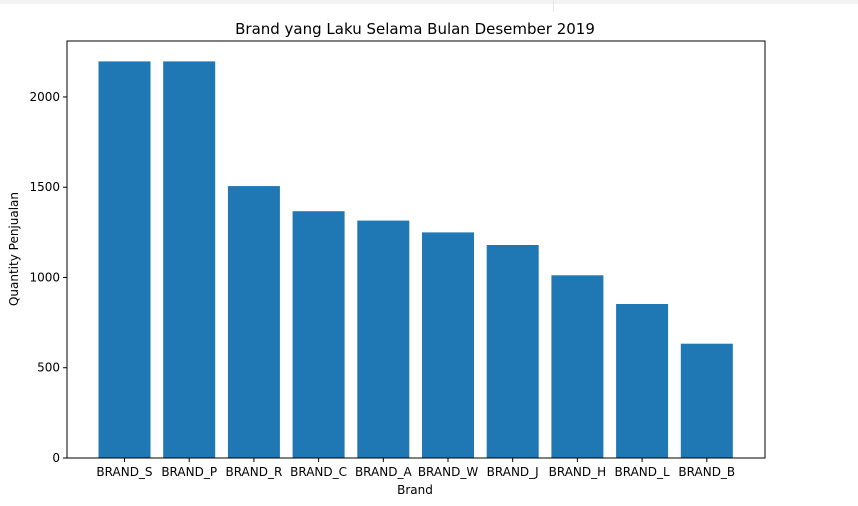 This screenshot has height=506, width=858. Describe the element at coordinates (706, 400) in the screenshot. I see `bar-brand-b` at that location.